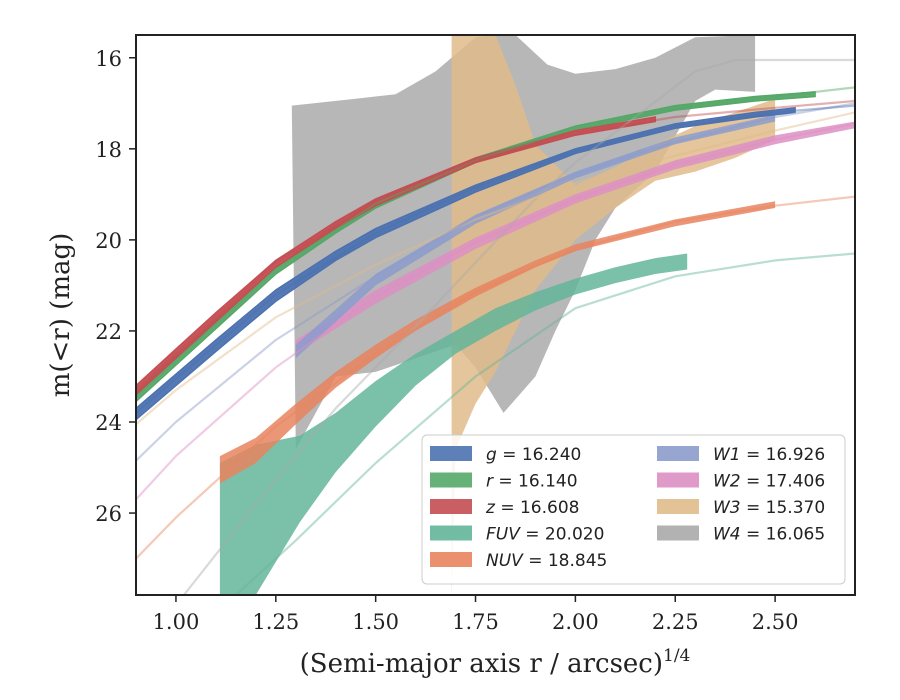 The width and height of the screenshot is (900, 700). What do you see at coordinates (533, 455) in the screenshot?
I see `legend-label-g: g = 16.240` at bounding box center [533, 455].